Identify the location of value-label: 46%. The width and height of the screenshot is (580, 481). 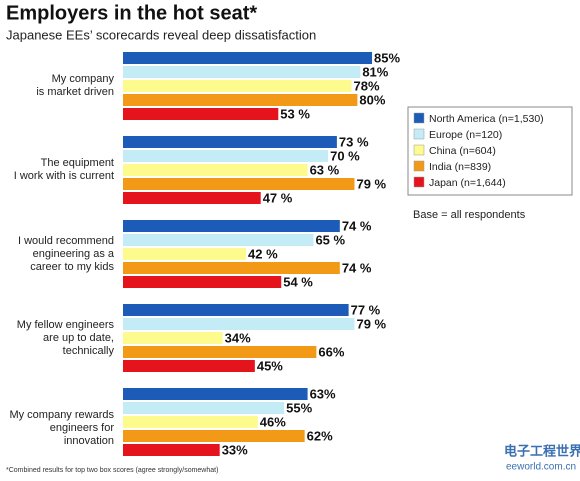
(273, 421).